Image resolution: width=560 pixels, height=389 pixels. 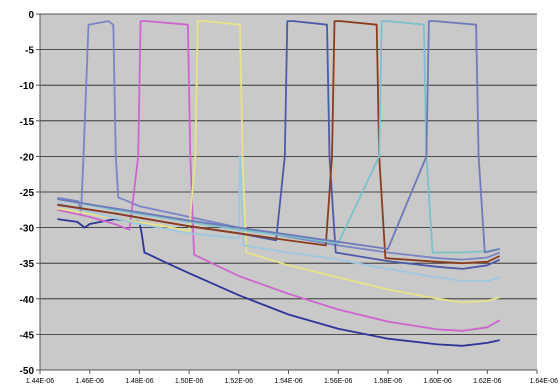 I want to click on x-tick-label: 1.44E-06, so click(x=40, y=381).